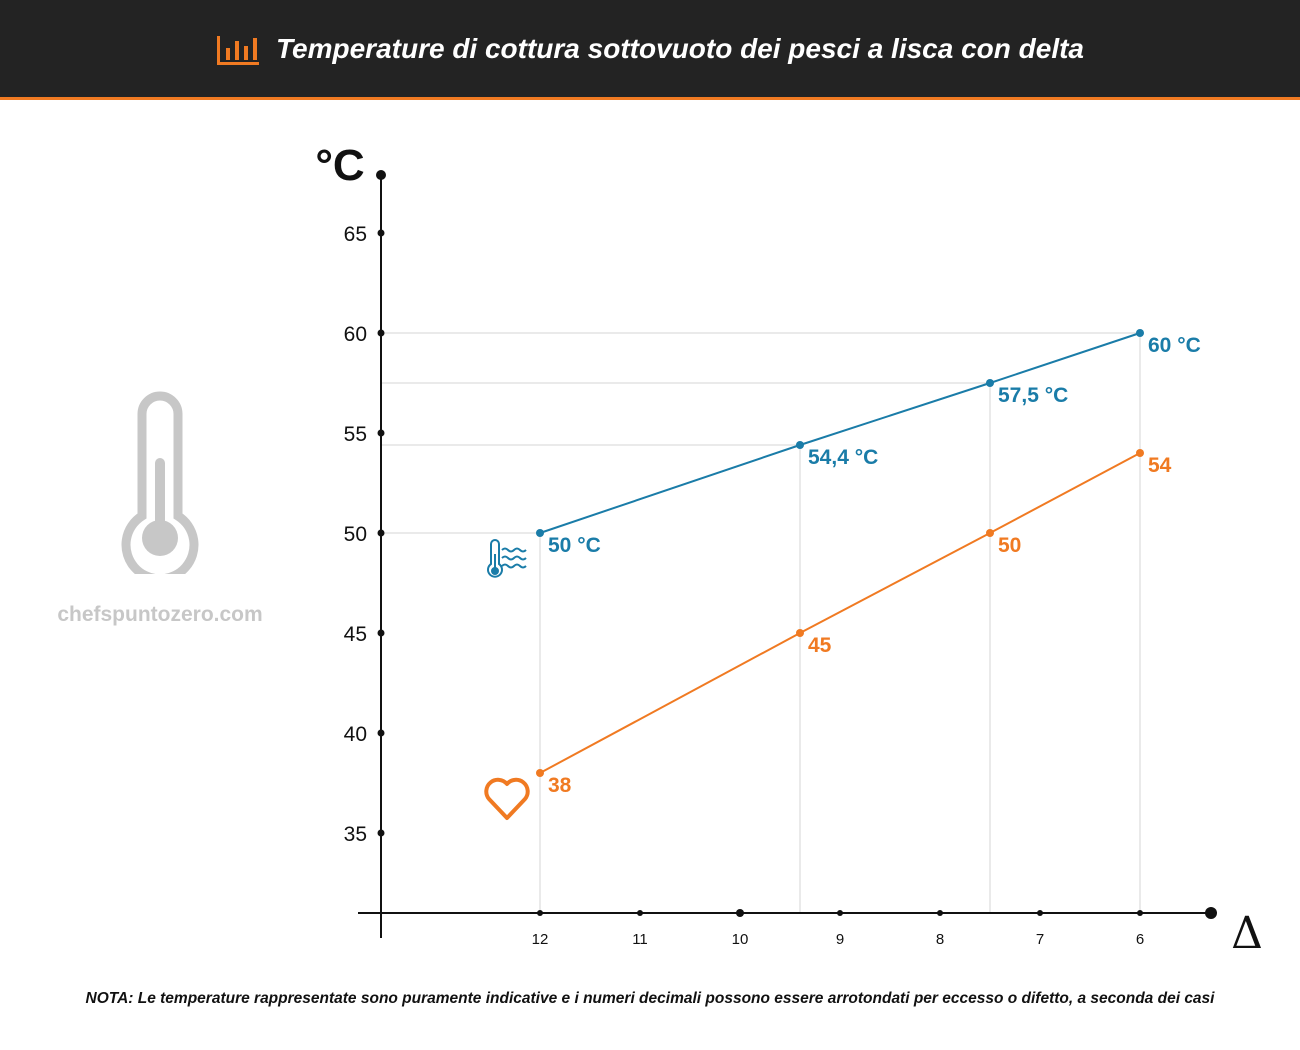 The width and height of the screenshot is (1300, 1050). I want to click on water-thermometer-icon, so click(507, 558).